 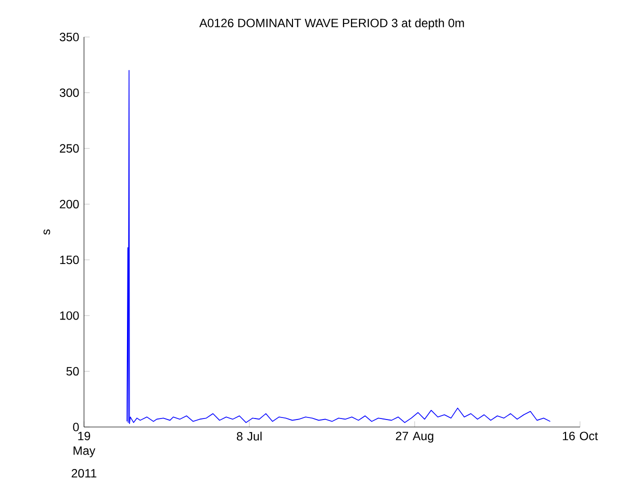 I want to click on y-tick-label: 250, so click(x=69, y=148).